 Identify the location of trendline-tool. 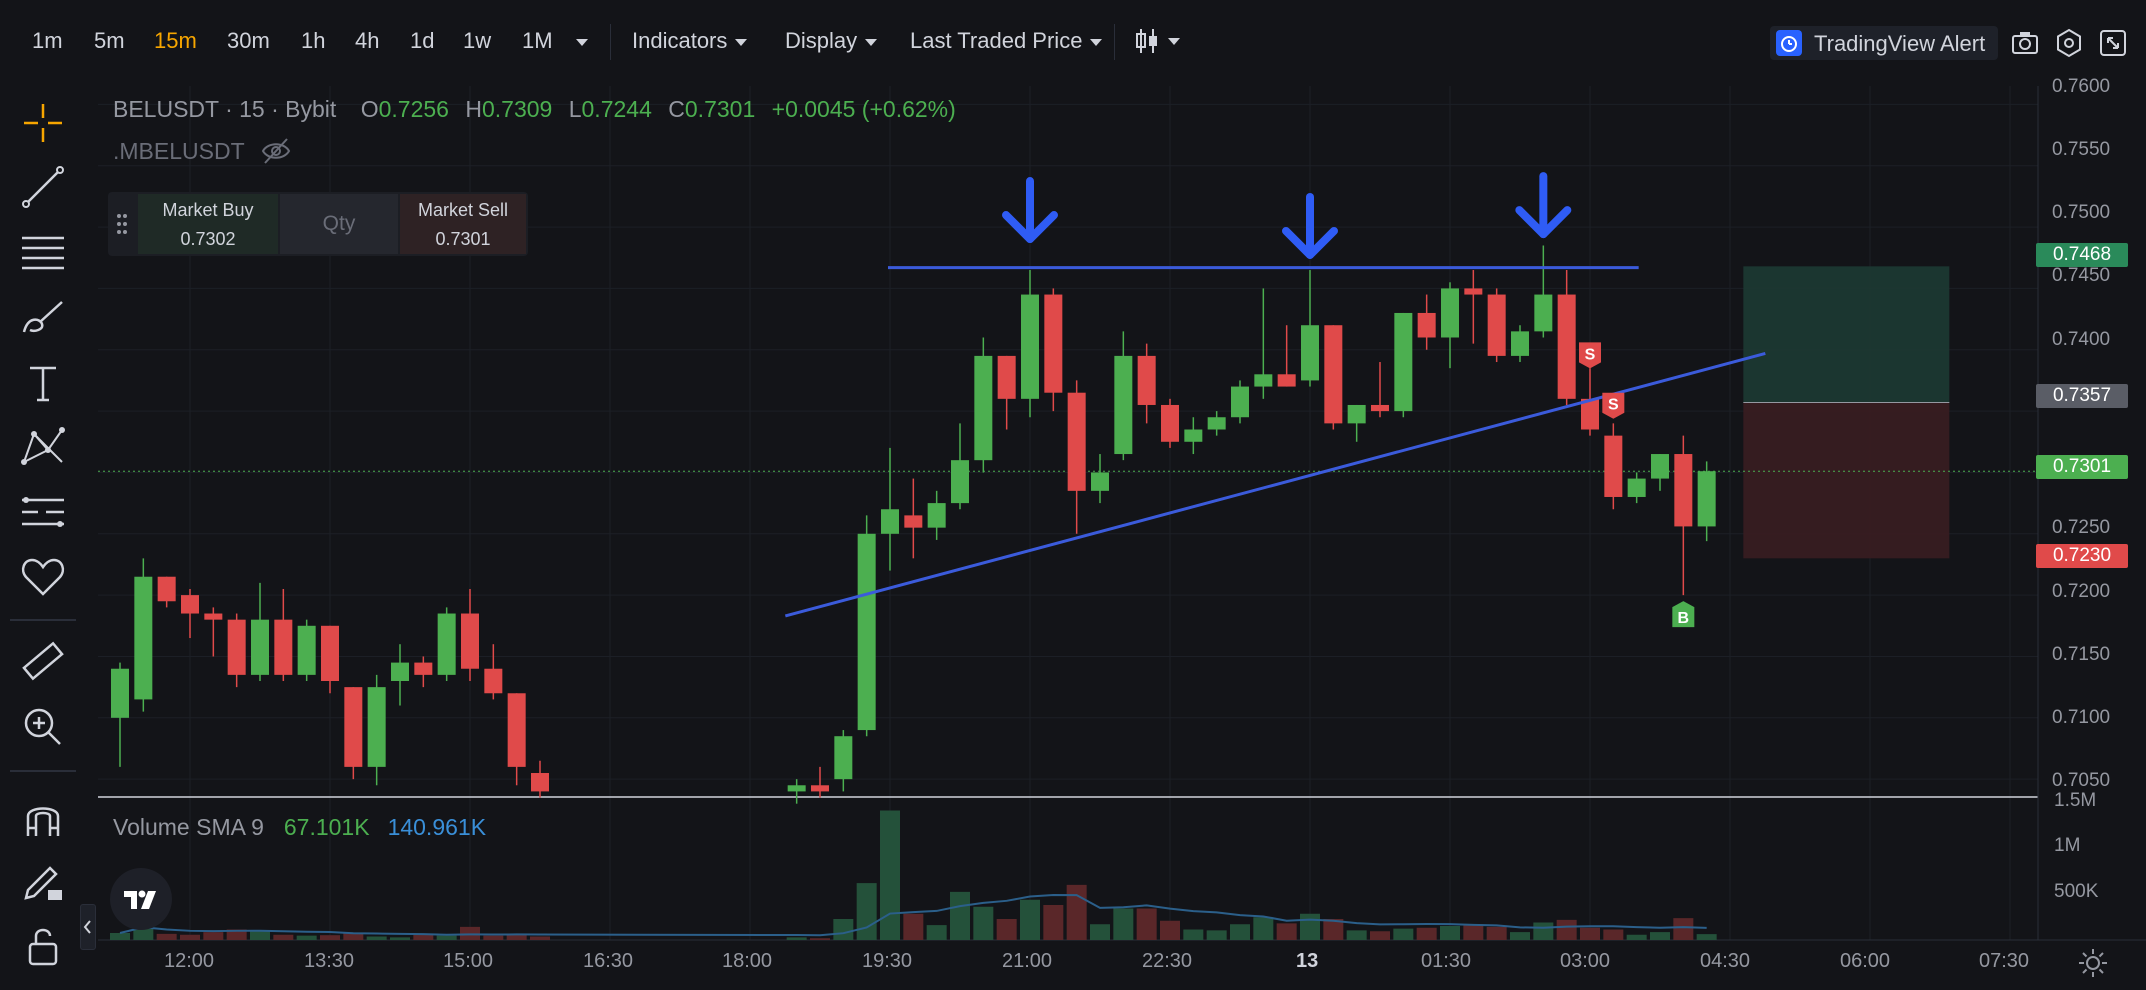
(43, 187).